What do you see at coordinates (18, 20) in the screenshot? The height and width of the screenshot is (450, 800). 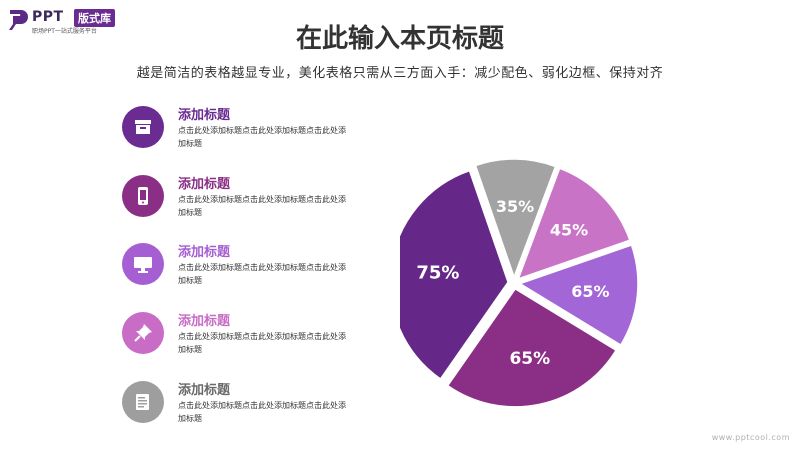 I see `logo-mark-icon` at bounding box center [18, 20].